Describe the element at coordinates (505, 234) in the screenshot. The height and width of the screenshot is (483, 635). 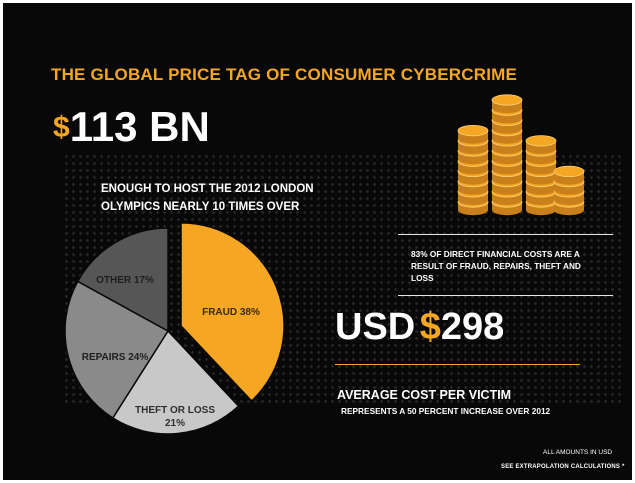
I see `fact-top-divider` at that location.